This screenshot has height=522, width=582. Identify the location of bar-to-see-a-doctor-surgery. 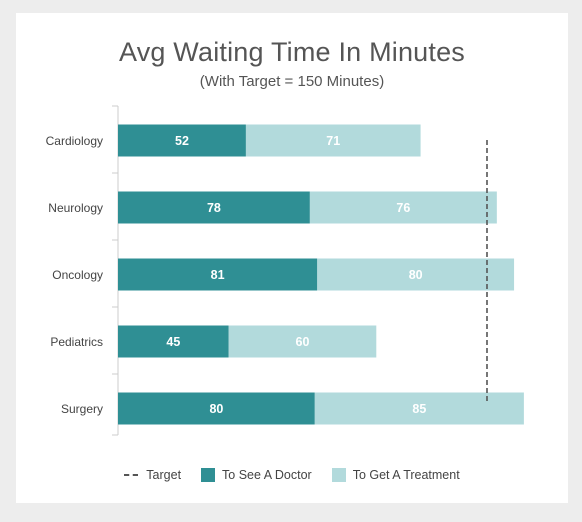
(216, 408).